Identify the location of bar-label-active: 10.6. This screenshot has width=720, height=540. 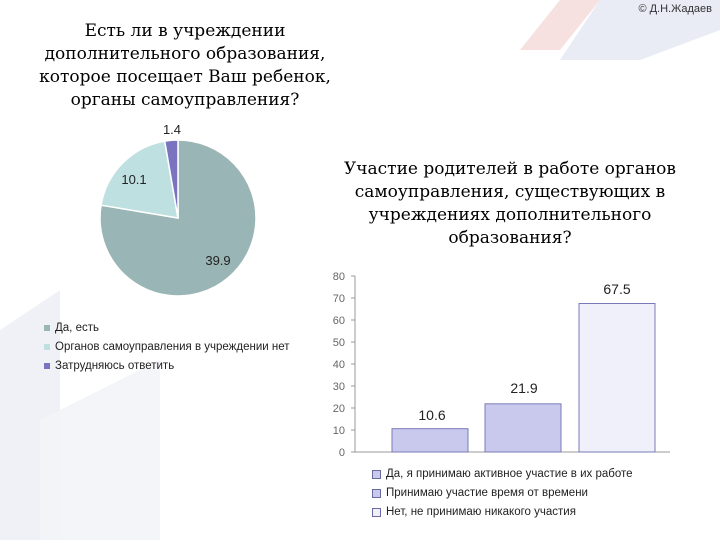
(431, 415).